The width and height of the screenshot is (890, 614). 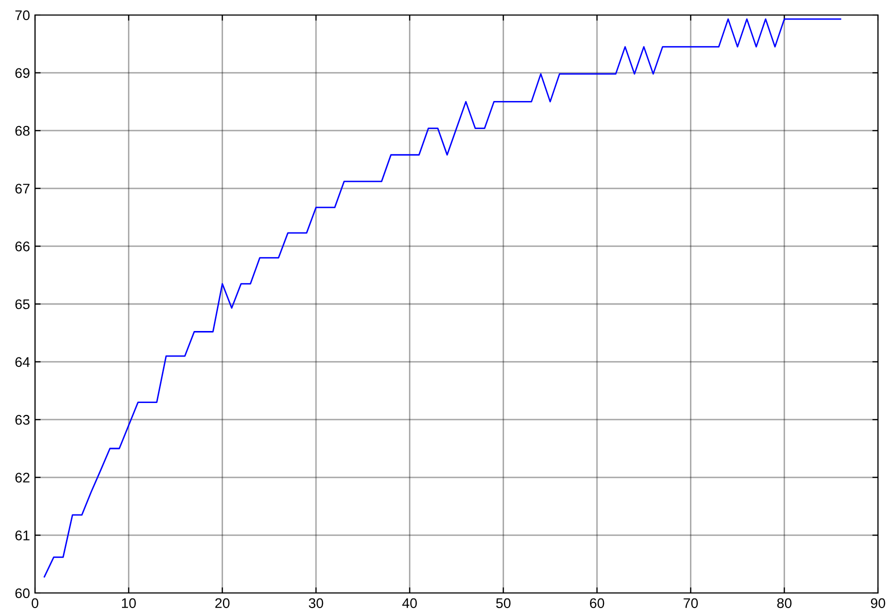 I want to click on y-tick-label: 60, so click(x=22, y=593).